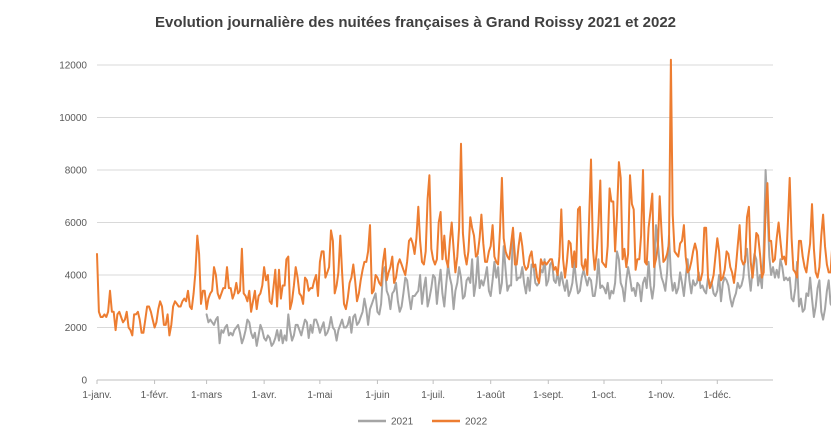 The image size is (831, 438). What do you see at coordinates (433, 395) in the screenshot?
I see `x-tick-label: 1-juil.` at bounding box center [433, 395].